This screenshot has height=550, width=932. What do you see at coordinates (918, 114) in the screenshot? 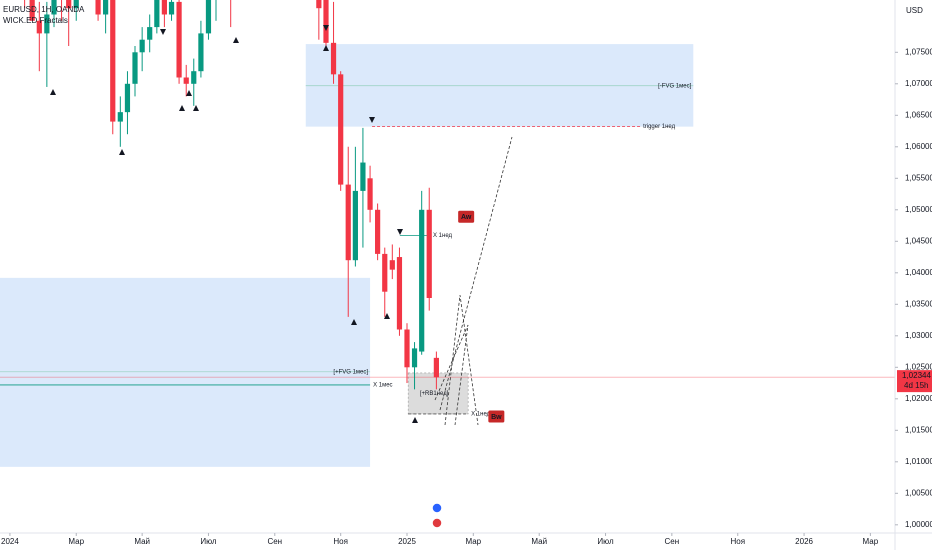
I see `y-tick-label: 1,06500` at bounding box center [918, 114].